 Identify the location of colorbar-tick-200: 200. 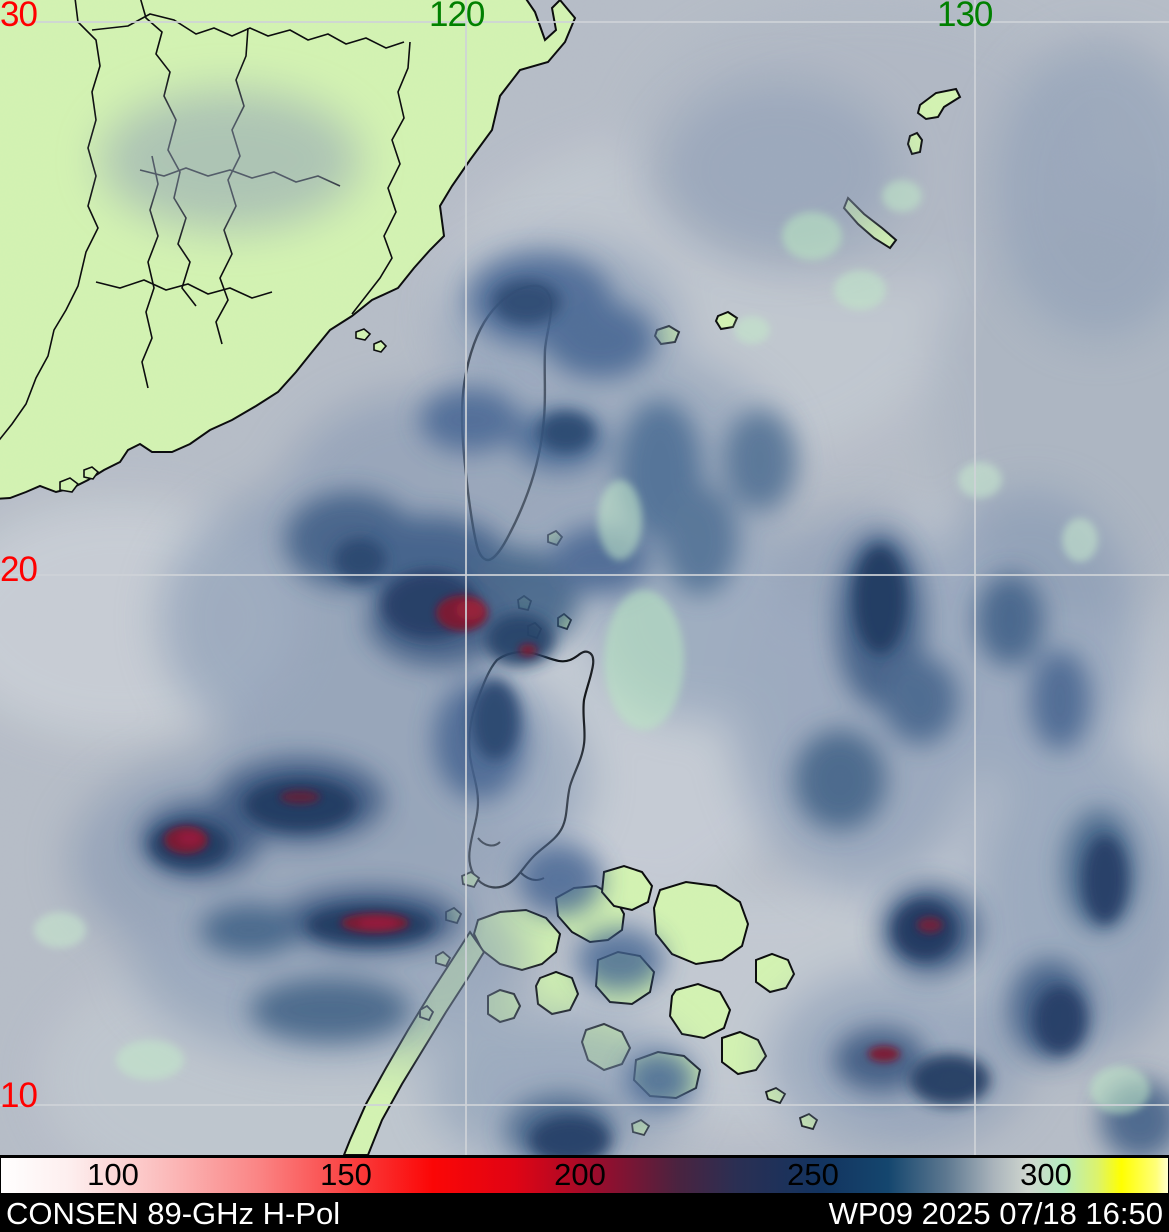
(580, 1174).